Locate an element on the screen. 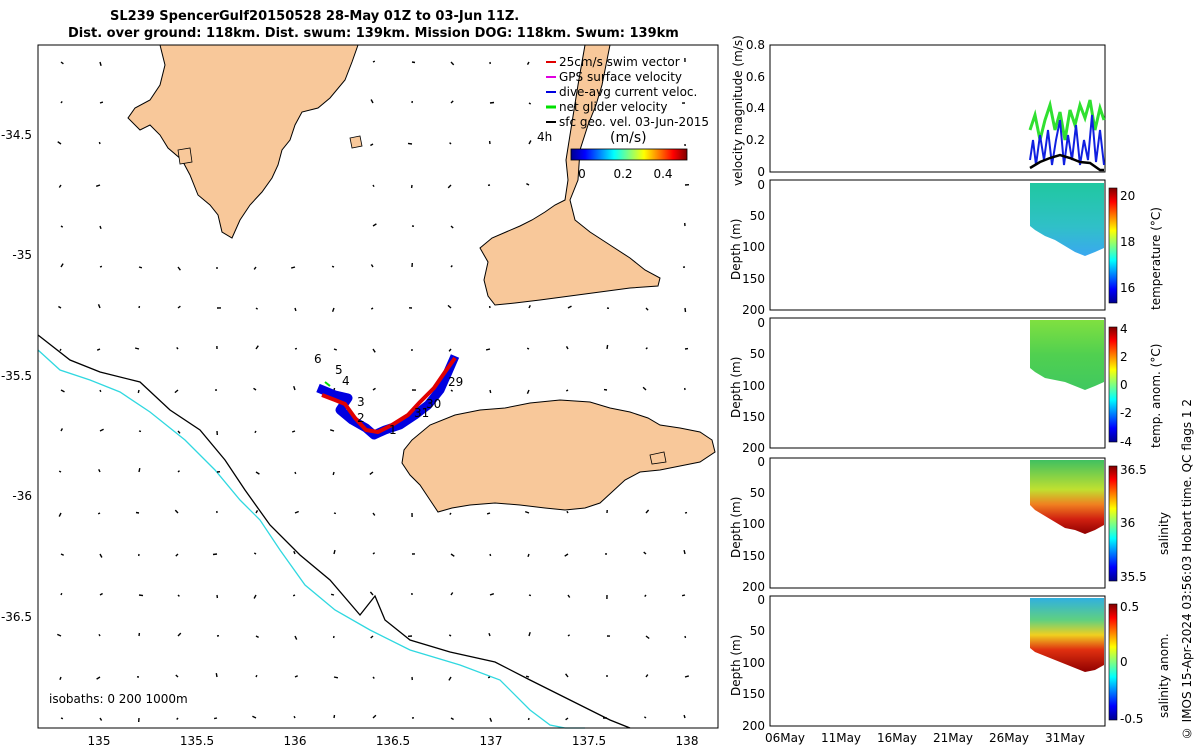  temperature-y-ticks: 0 50 100 150 200 is located at coordinates (753, 247).